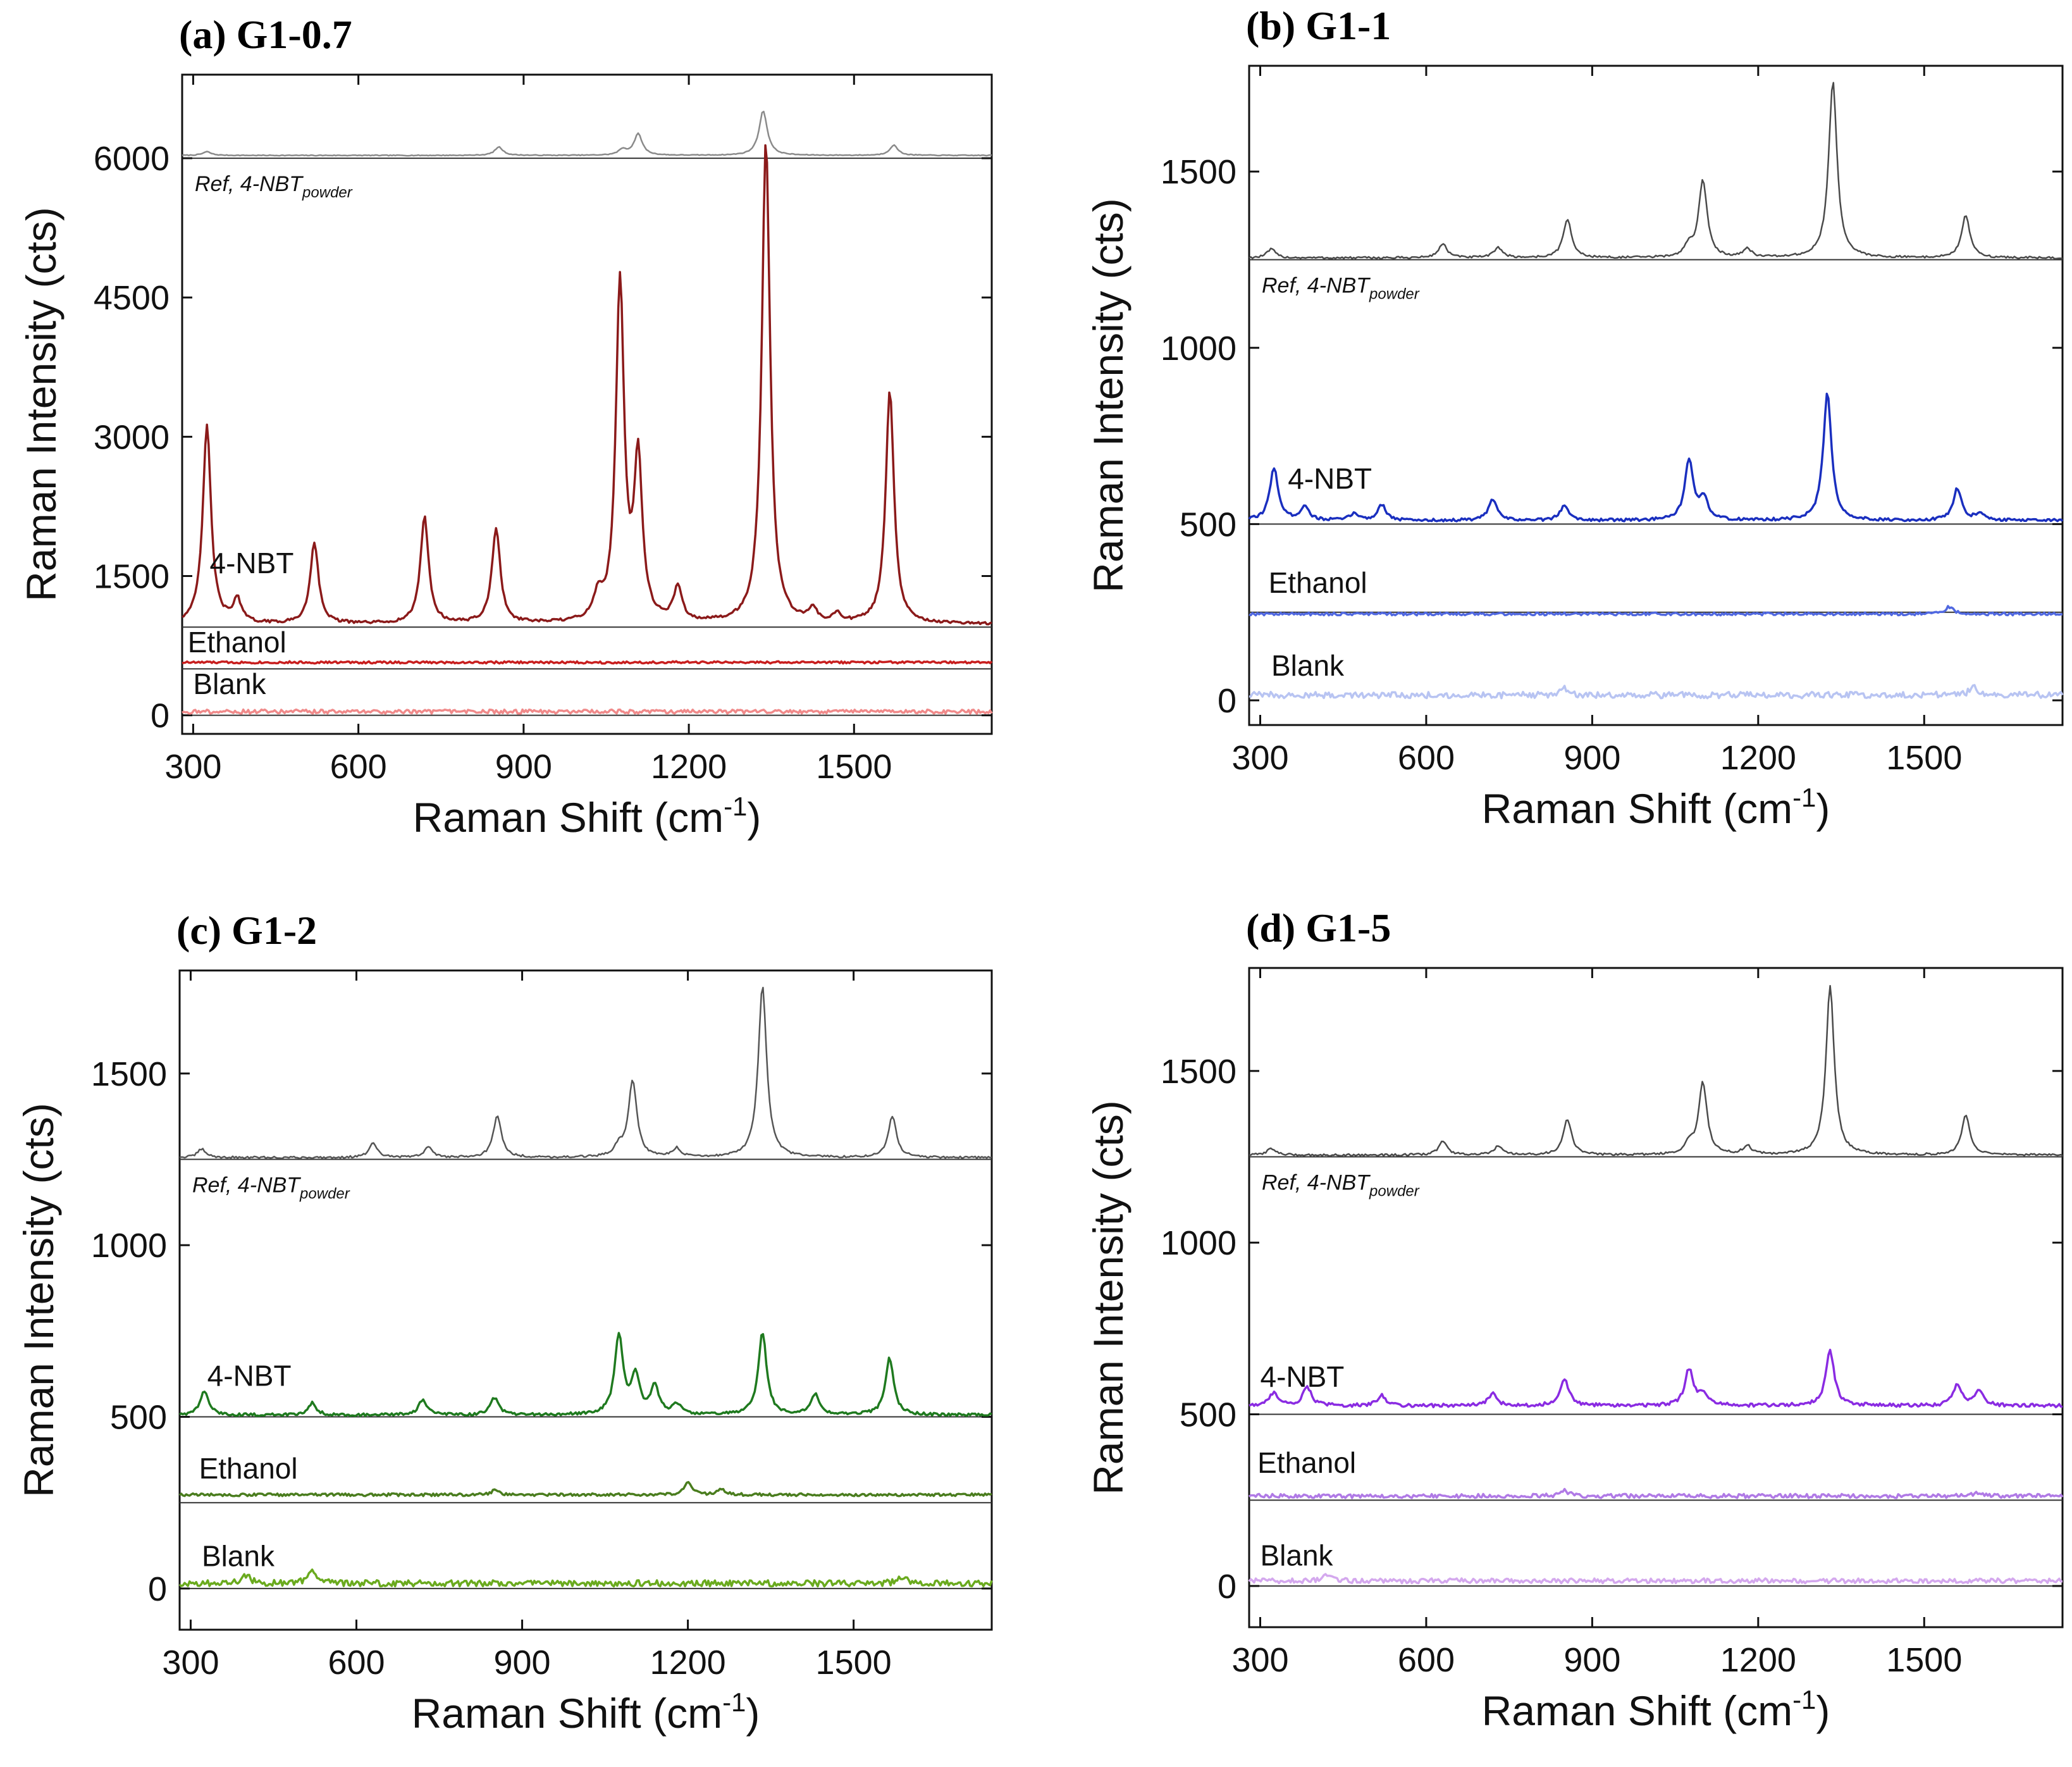 Image resolution: width=2072 pixels, height=1767 pixels. What do you see at coordinates (1318, 927) in the screenshot?
I see `chart-title: (d) G1-5` at bounding box center [1318, 927].